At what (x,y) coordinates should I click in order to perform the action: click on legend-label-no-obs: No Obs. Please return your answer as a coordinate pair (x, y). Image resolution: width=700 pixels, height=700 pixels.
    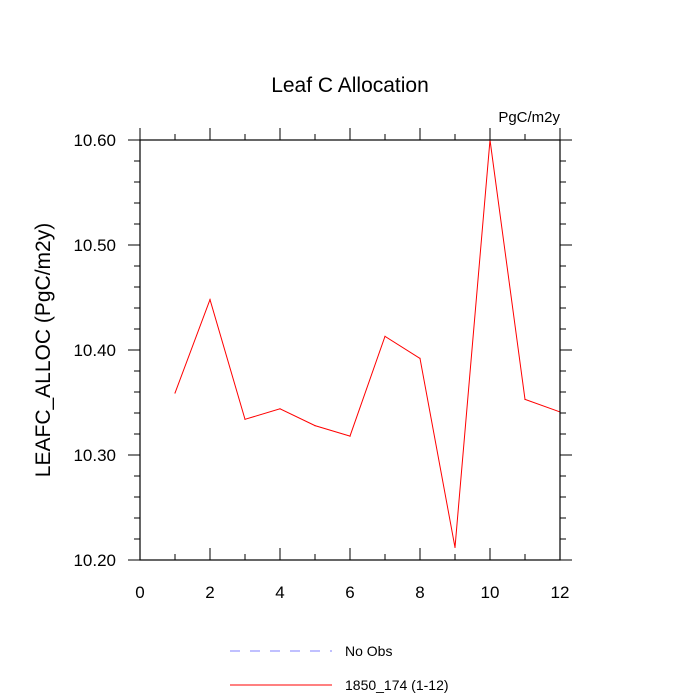
    Looking at the image, I should click on (368, 651).